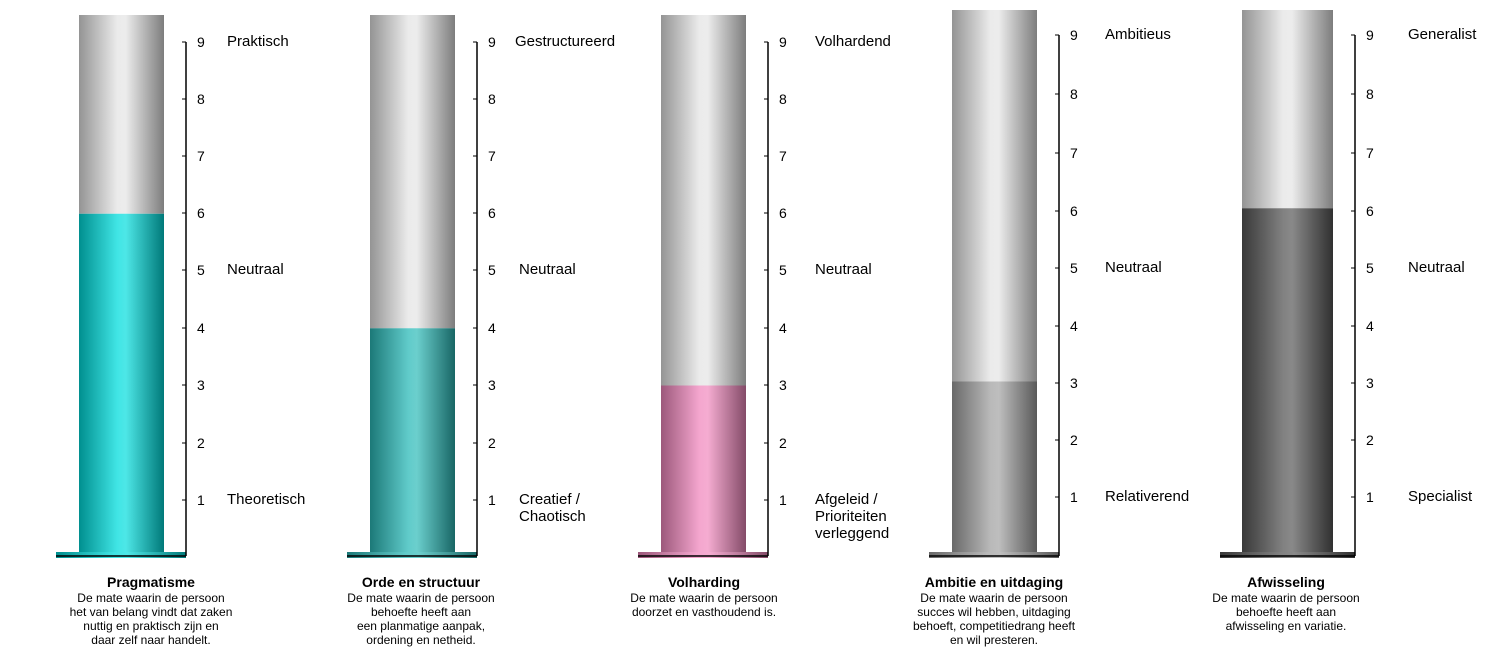  I want to click on gauge-0: 1 2 3 4 5 6 7 8 9, so click(130, 286).